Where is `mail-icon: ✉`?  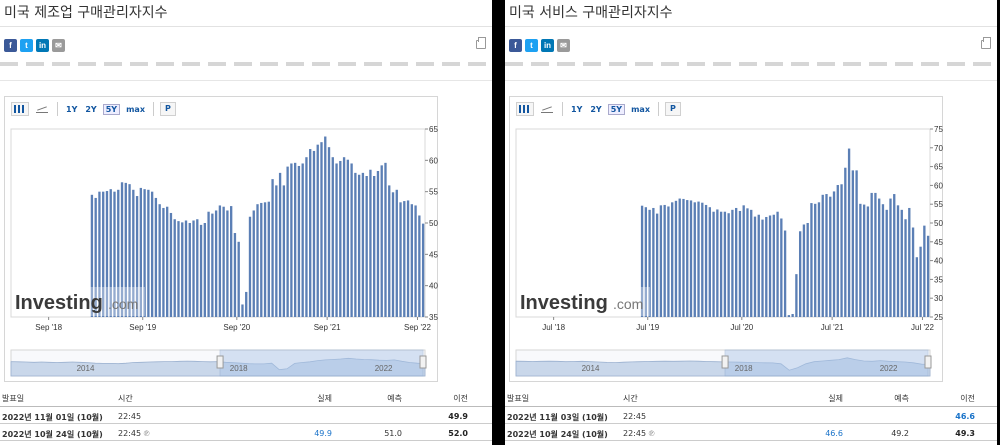
mail-icon: ✉ is located at coordinates (58, 45).